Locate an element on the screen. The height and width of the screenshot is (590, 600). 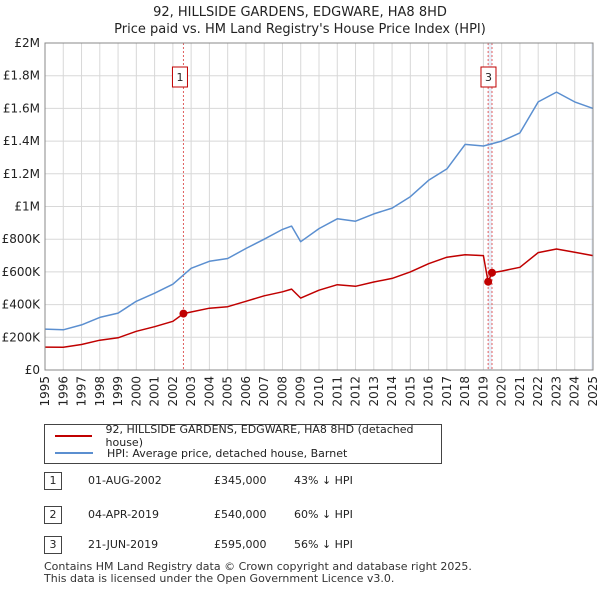
x-tick-label: 2013 is located at coordinates (374, 391).